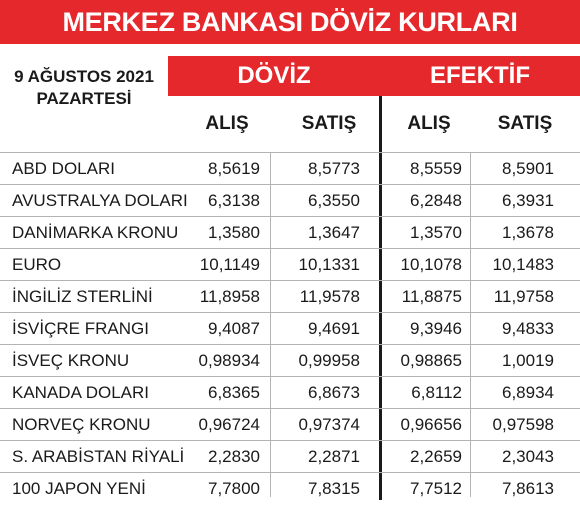  I want to click on efektif-satis-value: 9,4833, so click(528, 328).